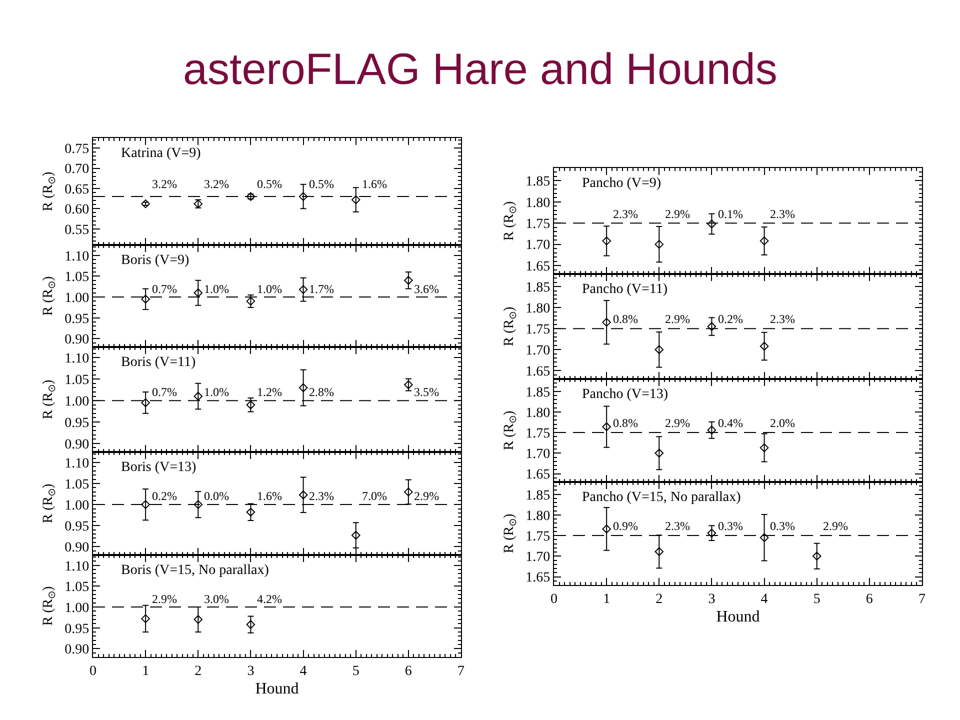 The width and height of the screenshot is (960, 720). What do you see at coordinates (195, 570) in the screenshot?
I see `text: Boris (V=15, No parallax)` at bounding box center [195, 570].